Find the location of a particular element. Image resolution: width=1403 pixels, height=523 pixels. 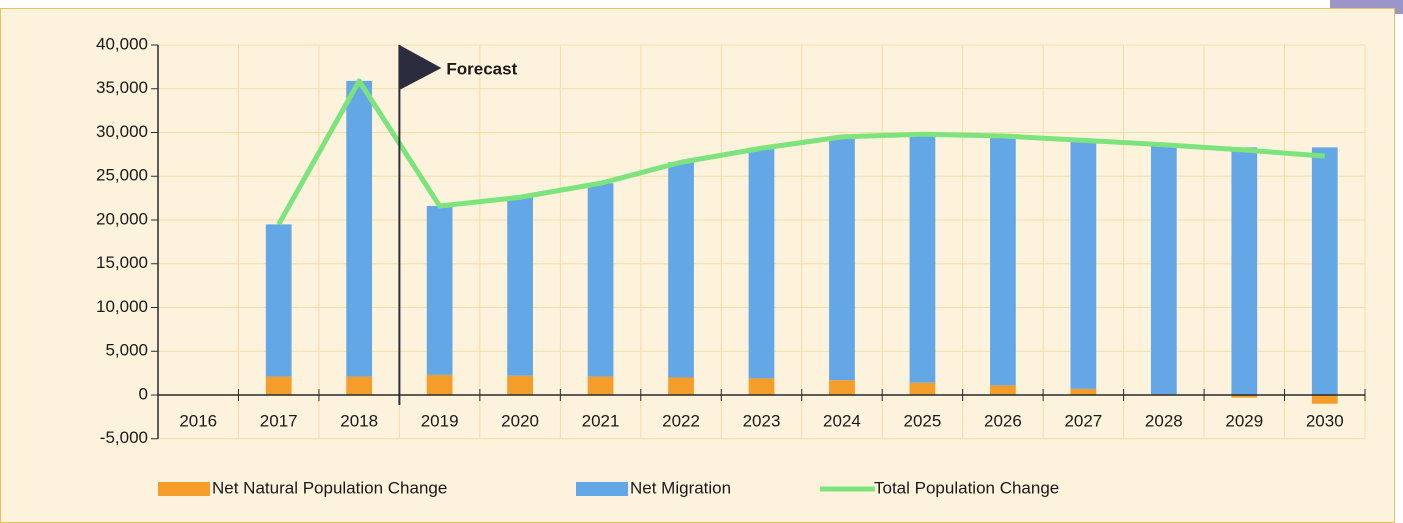

x-tick-label: 2024 is located at coordinates (842, 420).